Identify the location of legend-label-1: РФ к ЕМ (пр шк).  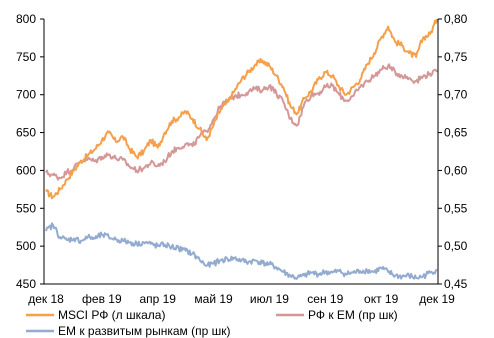
(353, 315).